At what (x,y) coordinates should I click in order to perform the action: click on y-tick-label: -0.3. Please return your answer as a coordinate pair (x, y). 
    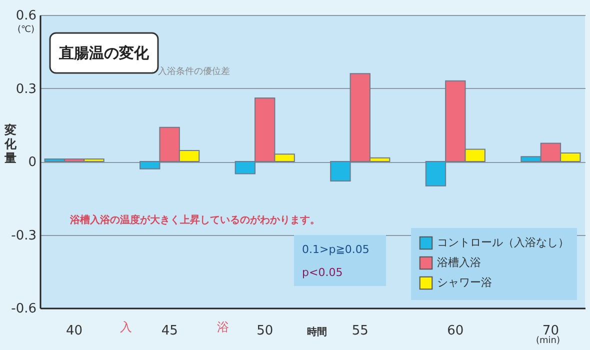
    Looking at the image, I should click on (23, 236).